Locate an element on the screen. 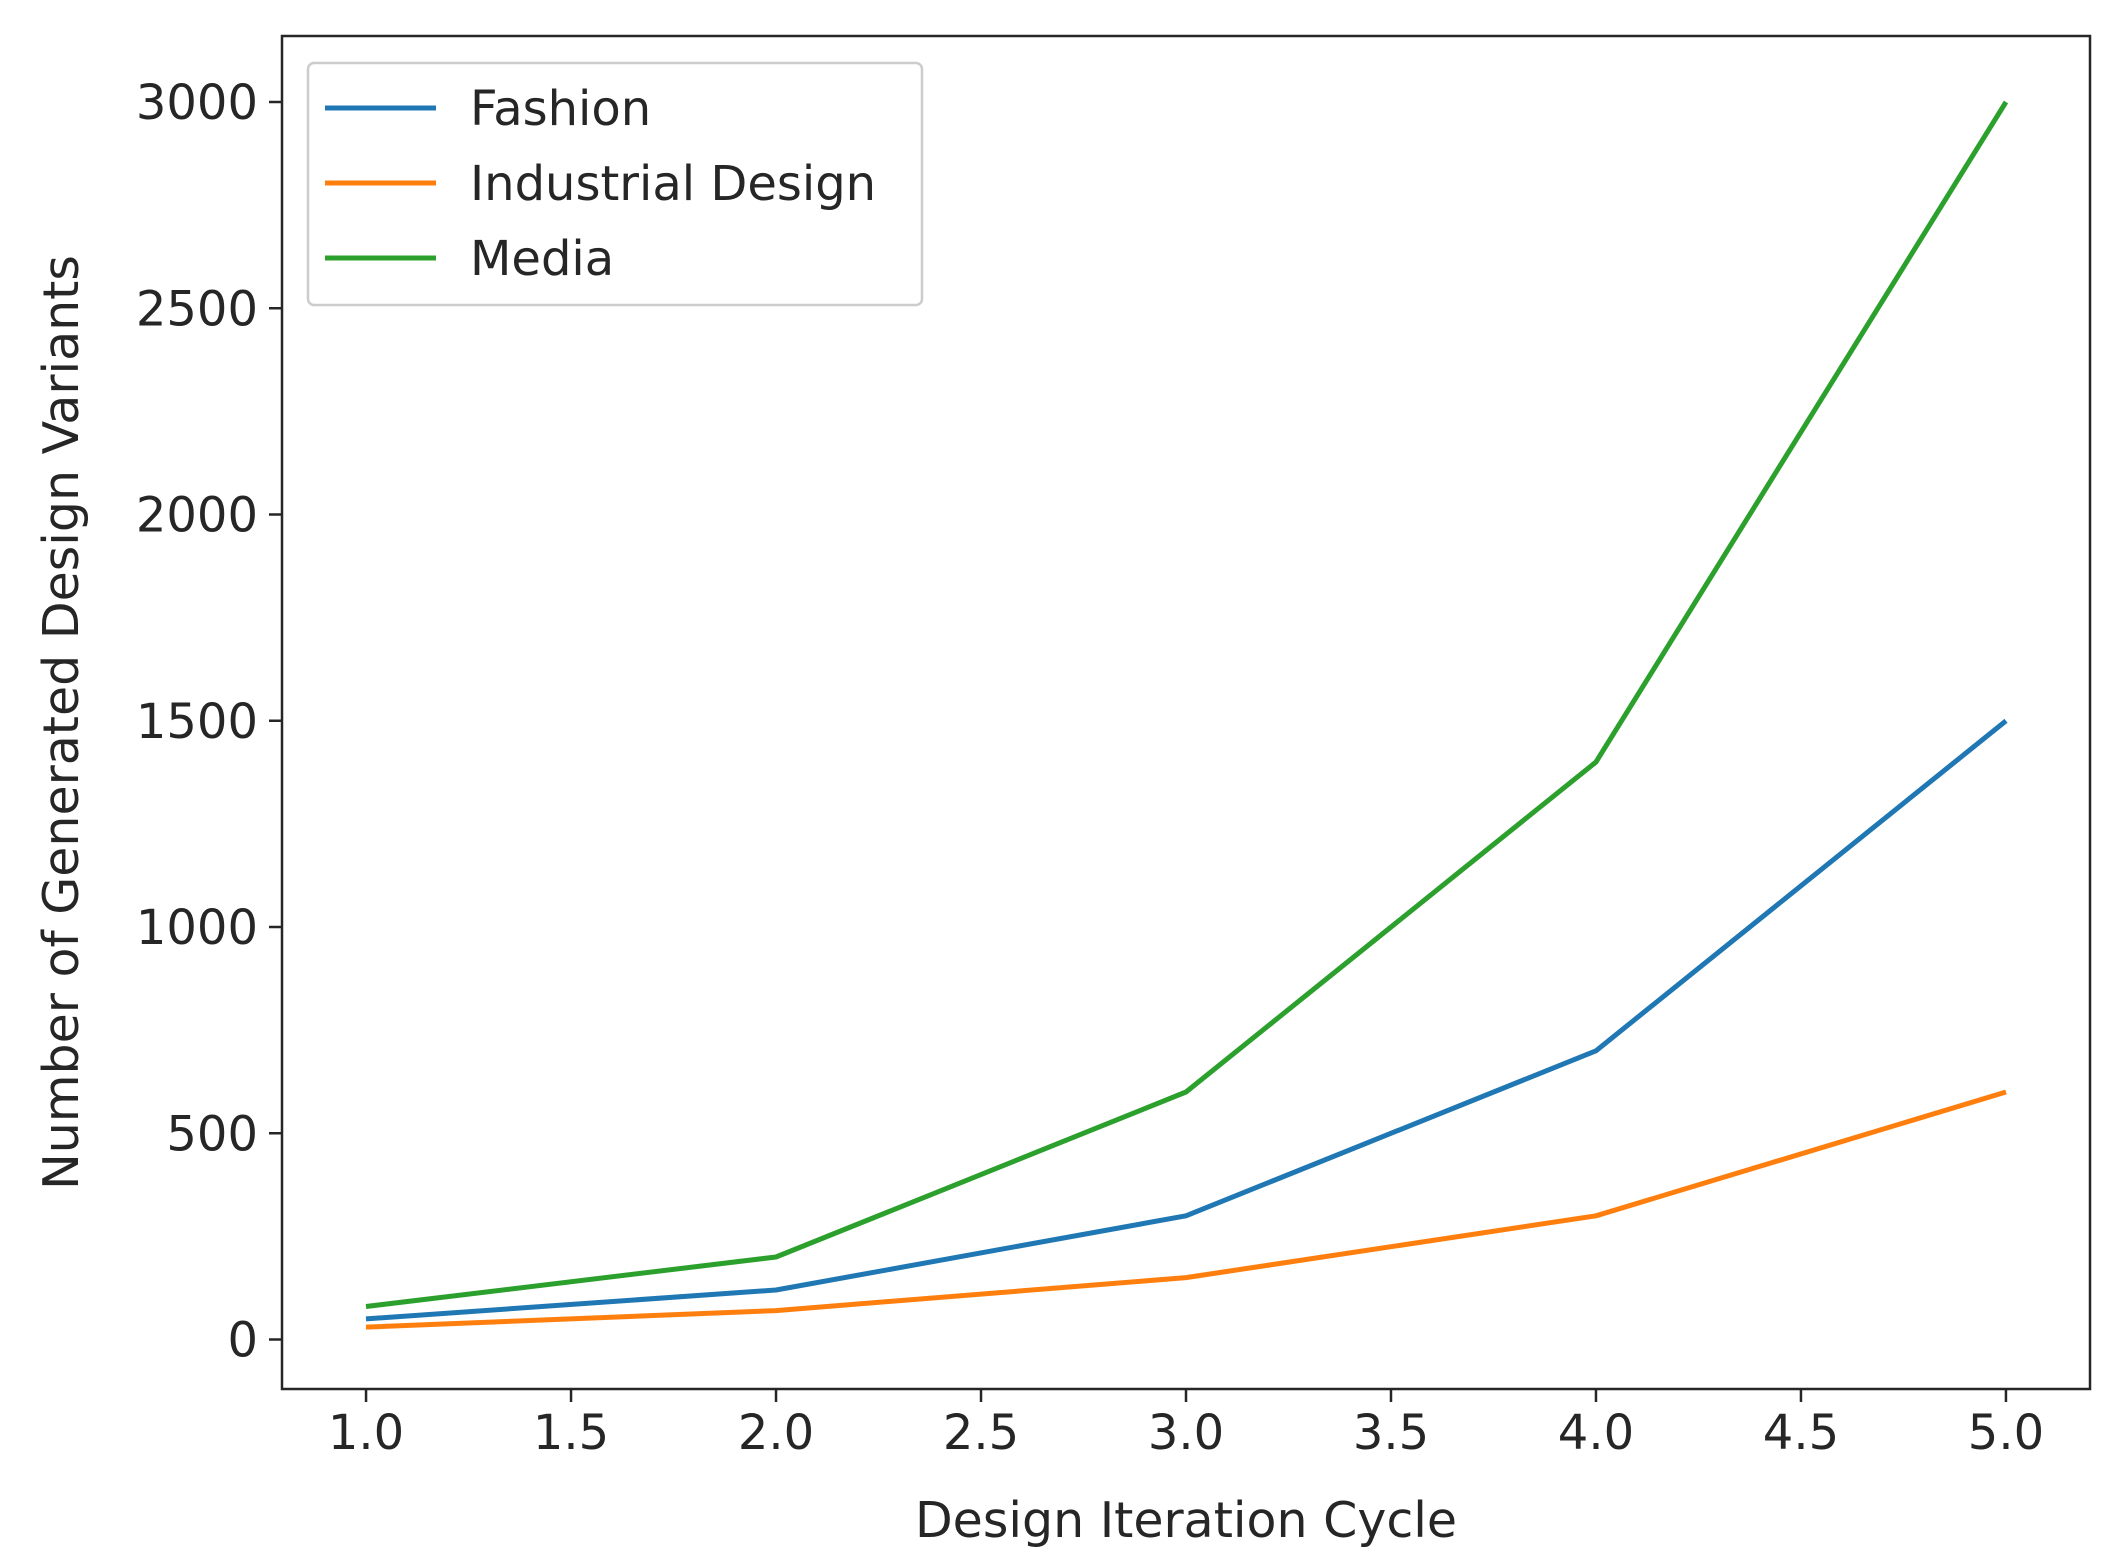 This screenshot has width=2116, height=1567. y-tick-label: 1500 is located at coordinates (197, 722).